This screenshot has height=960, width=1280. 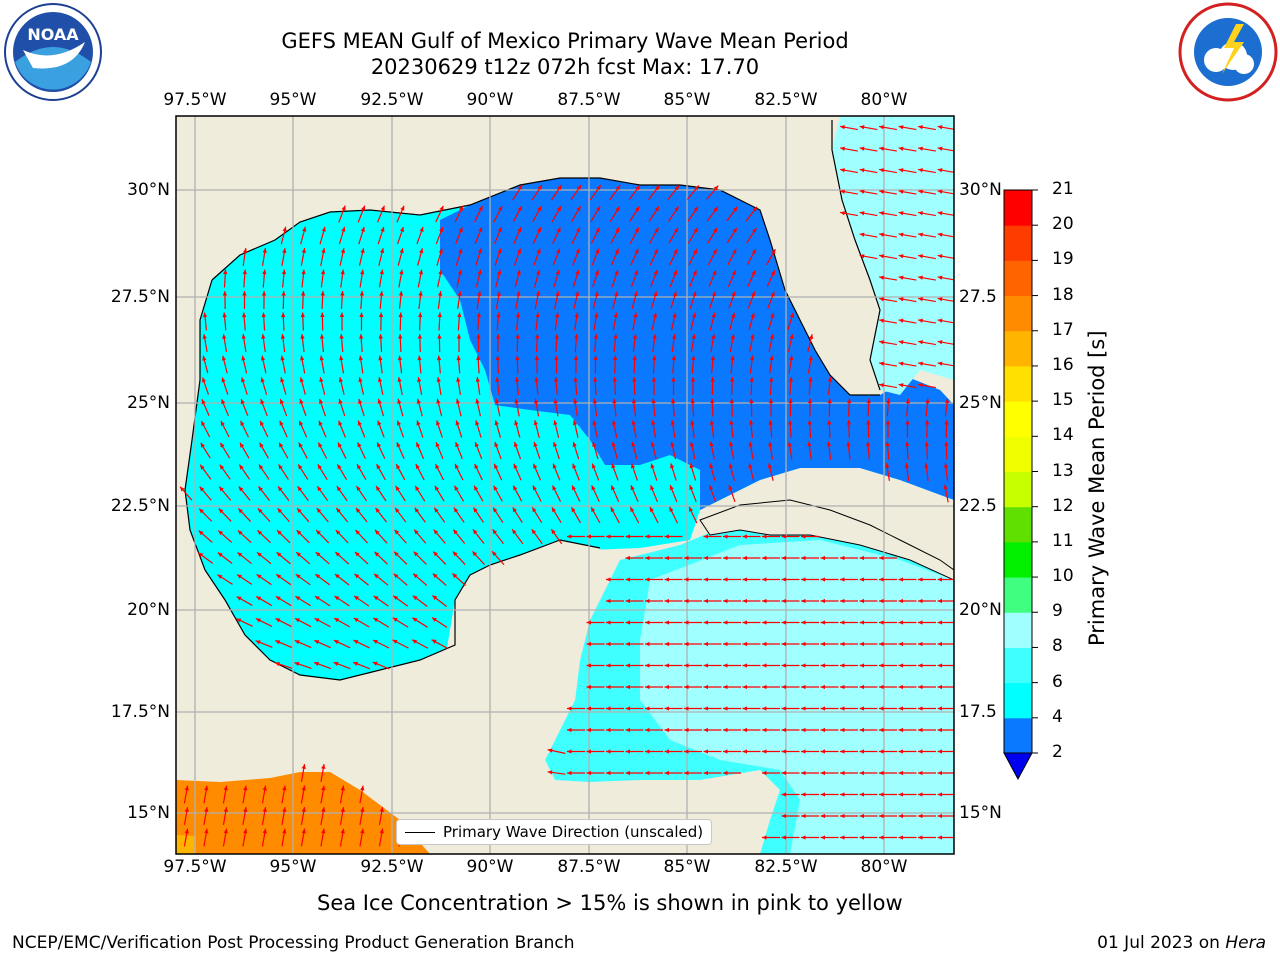 I want to click on lat-label-left: 30°N, so click(x=148, y=190).